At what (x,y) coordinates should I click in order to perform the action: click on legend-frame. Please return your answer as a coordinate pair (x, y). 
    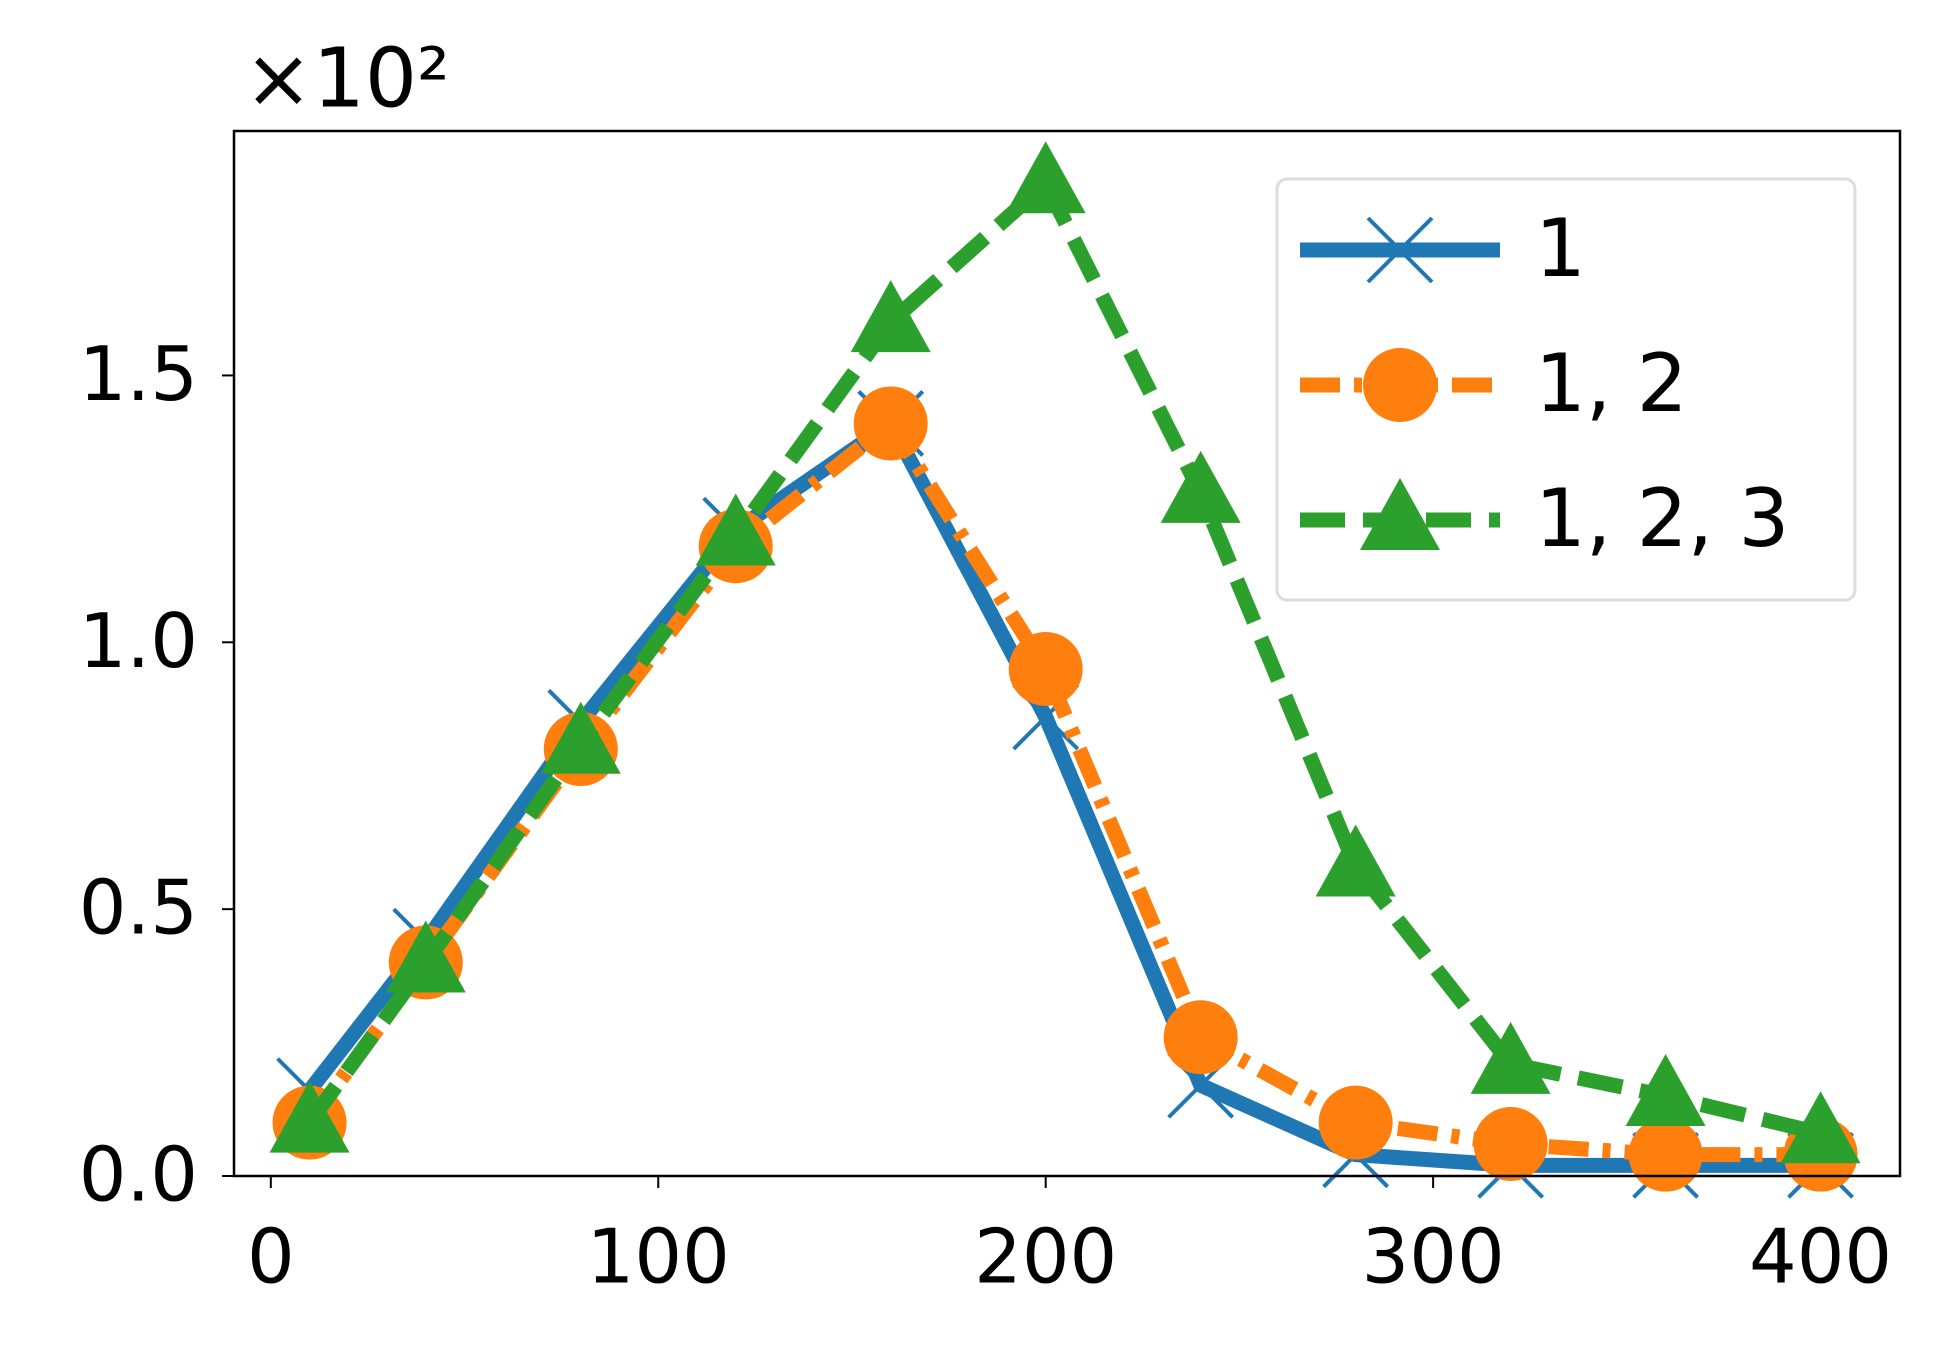
    Looking at the image, I should click on (1566, 389).